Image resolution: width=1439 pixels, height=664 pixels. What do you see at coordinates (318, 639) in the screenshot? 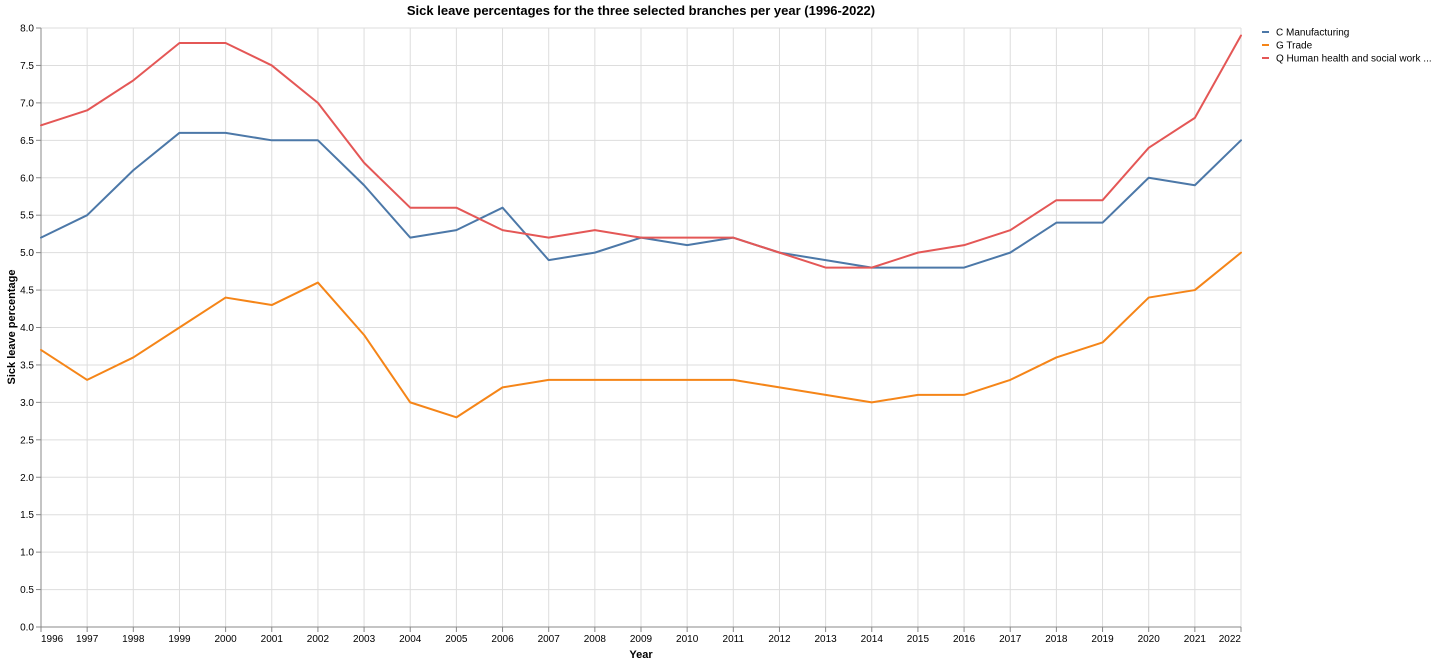
I see `x-tick-label: 2002` at bounding box center [318, 639].